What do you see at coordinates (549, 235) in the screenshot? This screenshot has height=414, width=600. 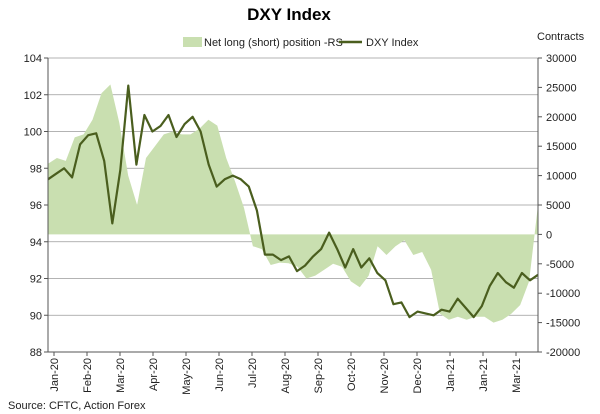 I see `right-tick-label: 0` at bounding box center [549, 235].